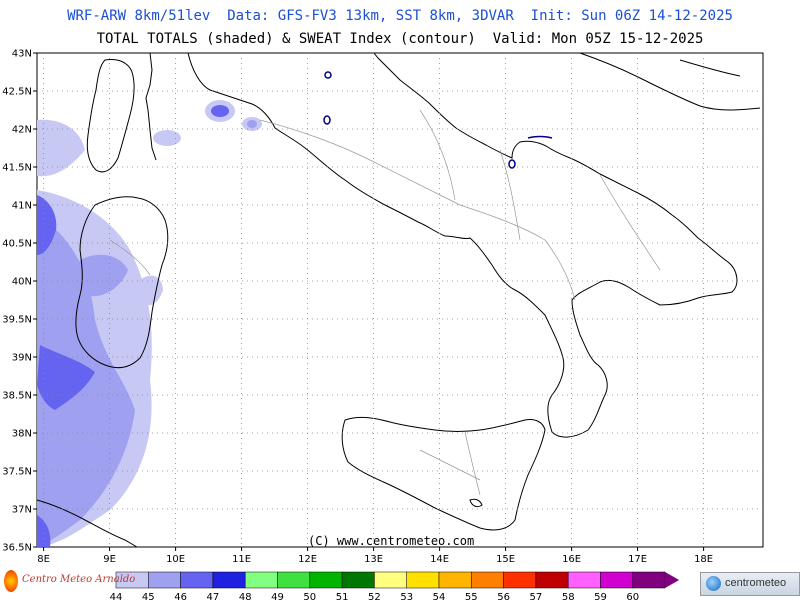  What do you see at coordinates (672, 580) in the screenshot?
I see `colorbar-arrow` at bounding box center [672, 580].